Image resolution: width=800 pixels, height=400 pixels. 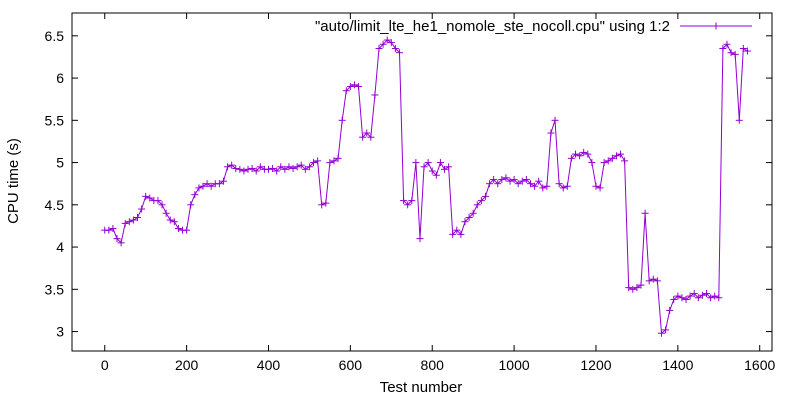 I want to click on x-tick-label: 1600, so click(x=759, y=365).